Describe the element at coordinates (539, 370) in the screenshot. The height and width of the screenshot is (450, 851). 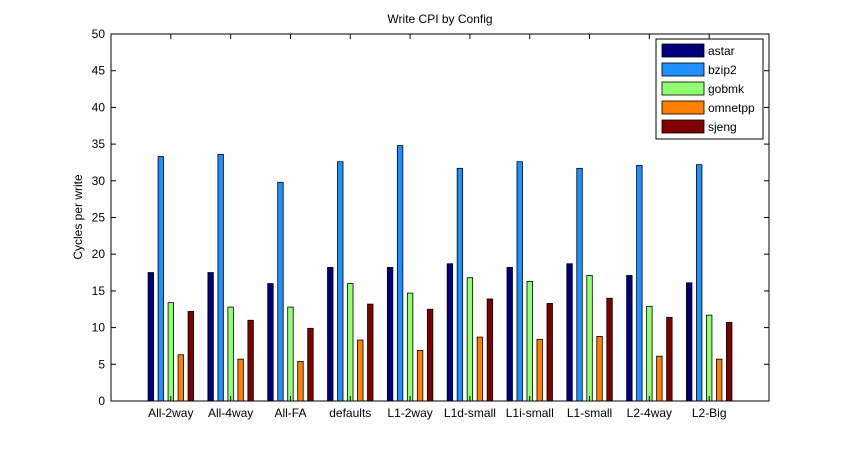
I see `bar-omnetpp-L1i-small` at that location.